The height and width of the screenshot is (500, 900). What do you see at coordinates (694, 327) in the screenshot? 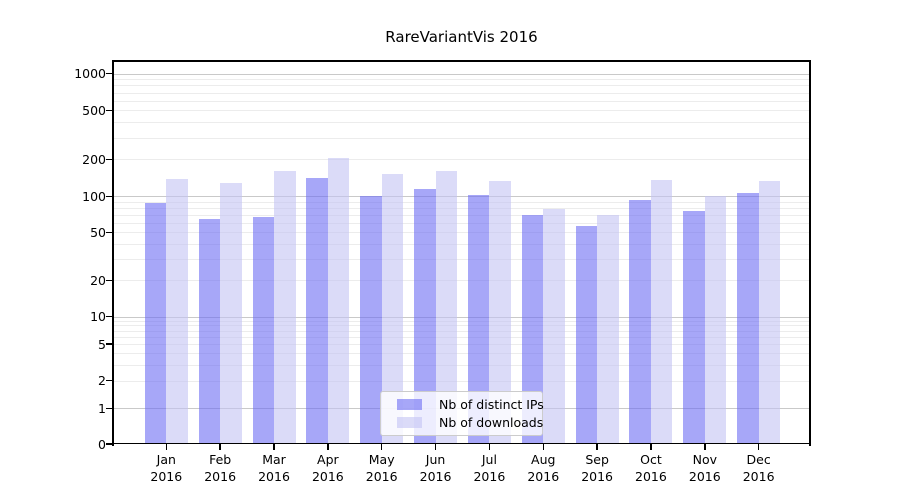
I see `bar-ips-nov` at bounding box center [694, 327].